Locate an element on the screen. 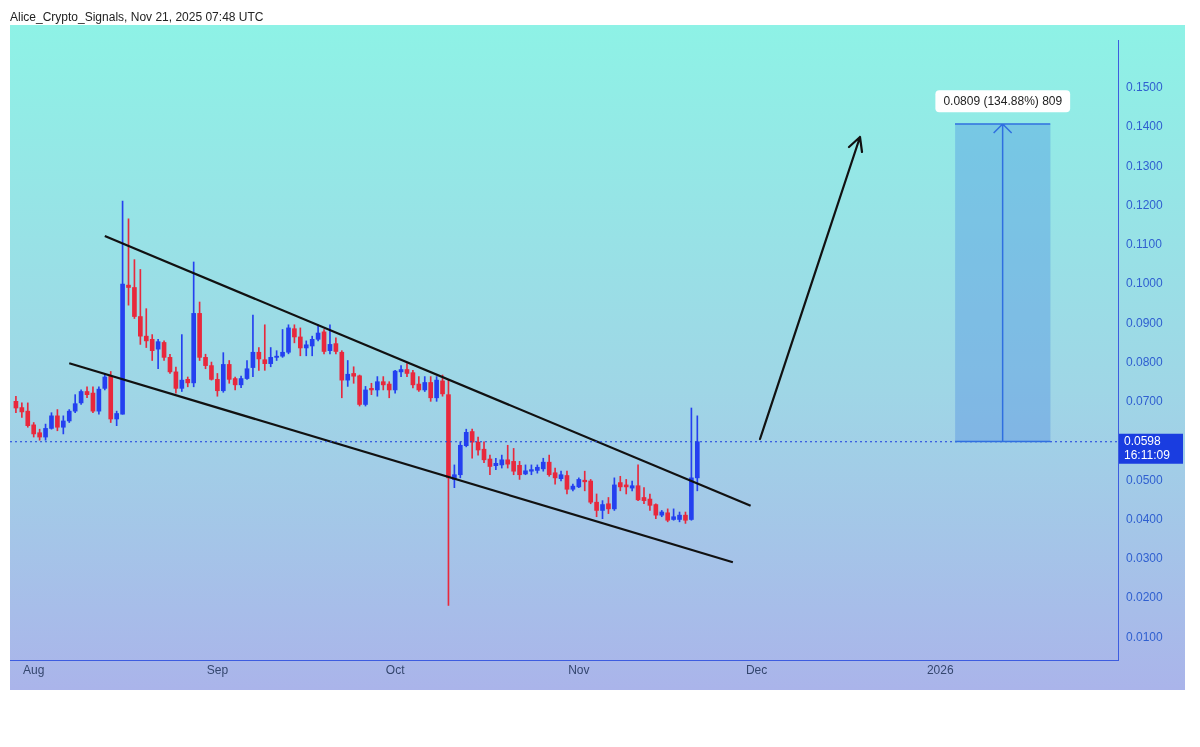 The image size is (1200, 747). x-tick-label: Sep is located at coordinates (217, 669).